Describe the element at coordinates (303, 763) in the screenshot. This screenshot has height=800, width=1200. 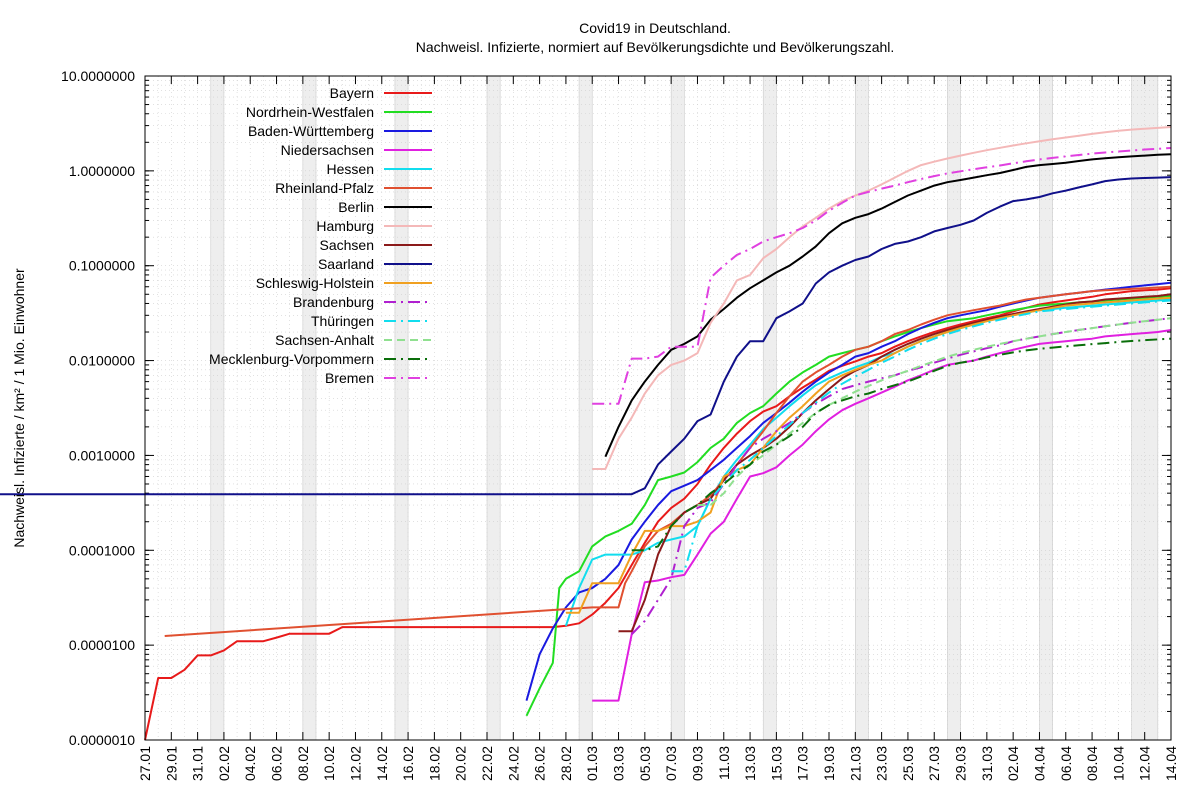
I see `x-tick-label: 08.02` at that location.